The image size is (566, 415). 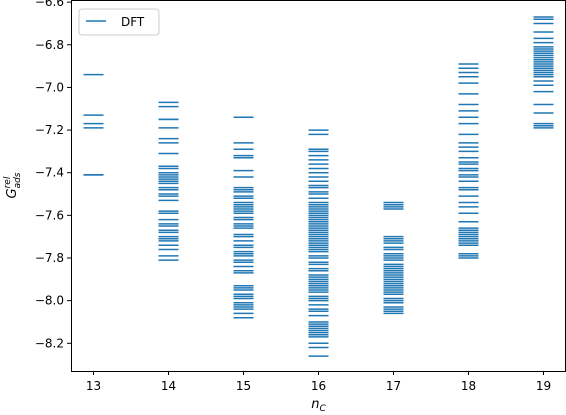 What do you see at coordinates (49, 215) in the screenshot?
I see `y-tick-label: −7.6` at bounding box center [49, 215].